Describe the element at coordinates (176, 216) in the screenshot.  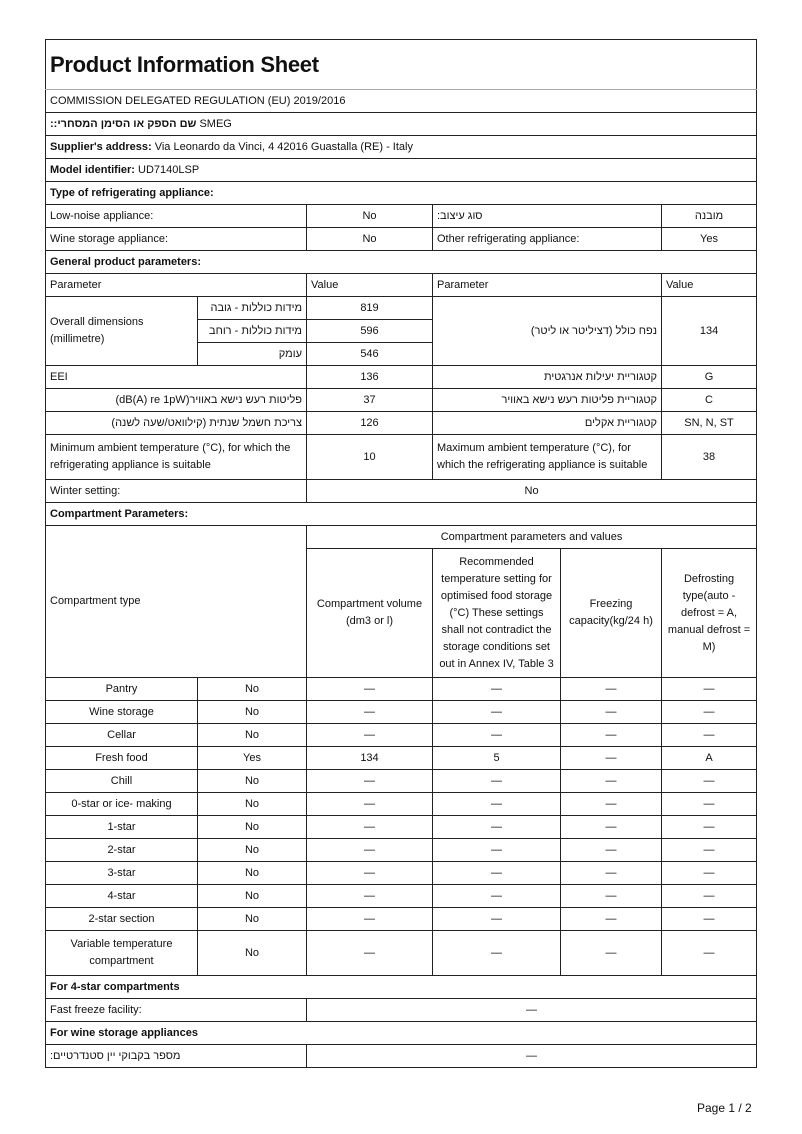
I see `low-noise-label: Low-noise appliance:` at that location.